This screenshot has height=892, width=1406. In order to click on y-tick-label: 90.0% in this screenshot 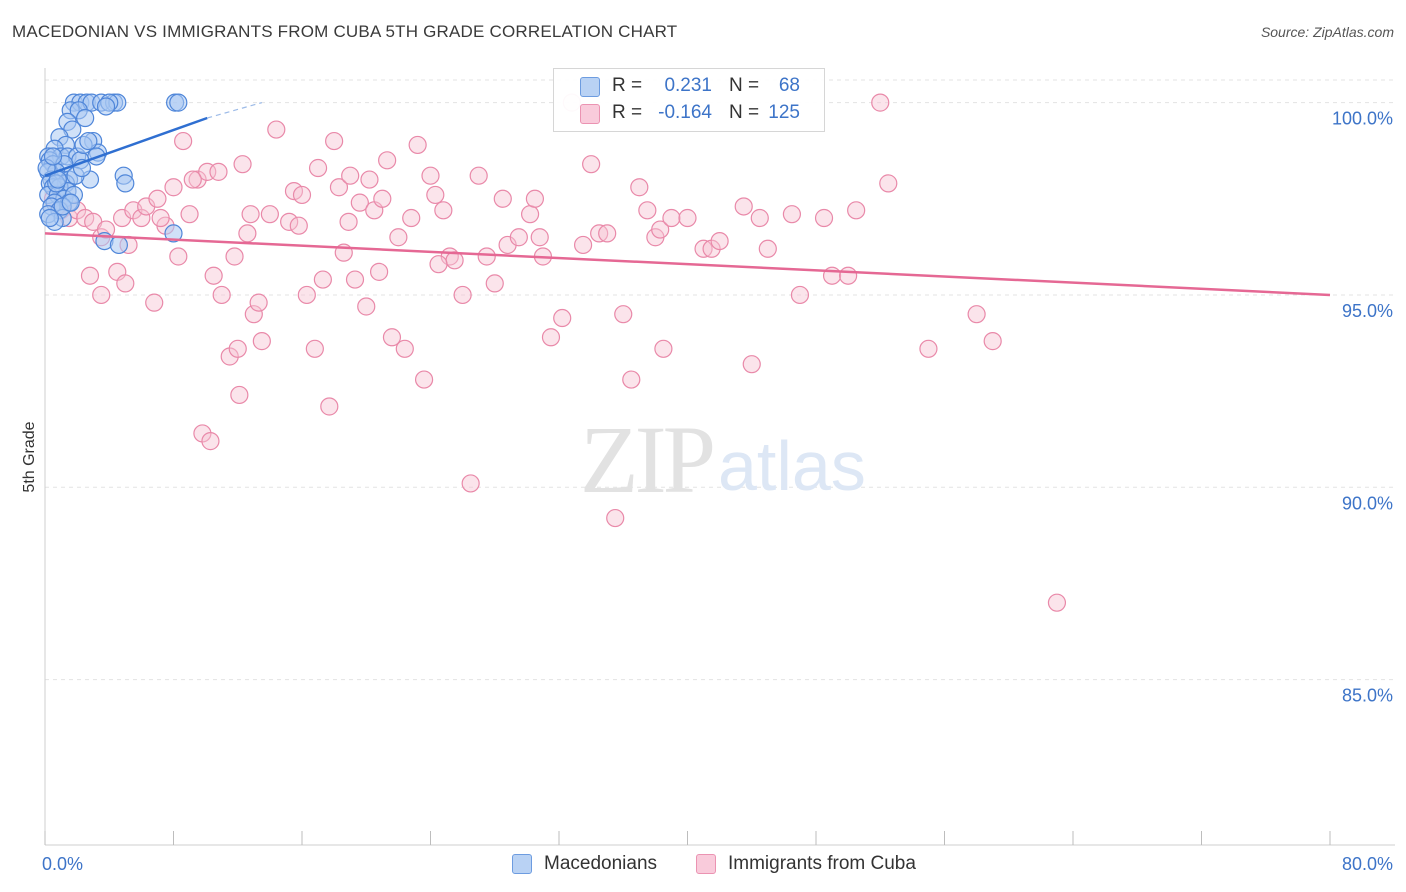, I will do `click(1367, 503)`.